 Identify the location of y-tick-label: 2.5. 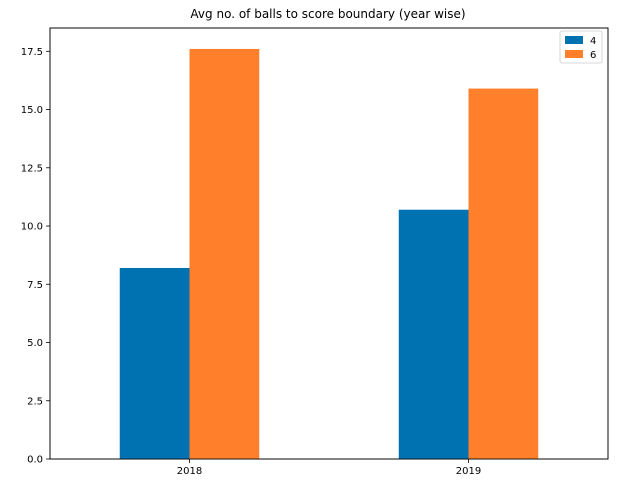
(35, 401).